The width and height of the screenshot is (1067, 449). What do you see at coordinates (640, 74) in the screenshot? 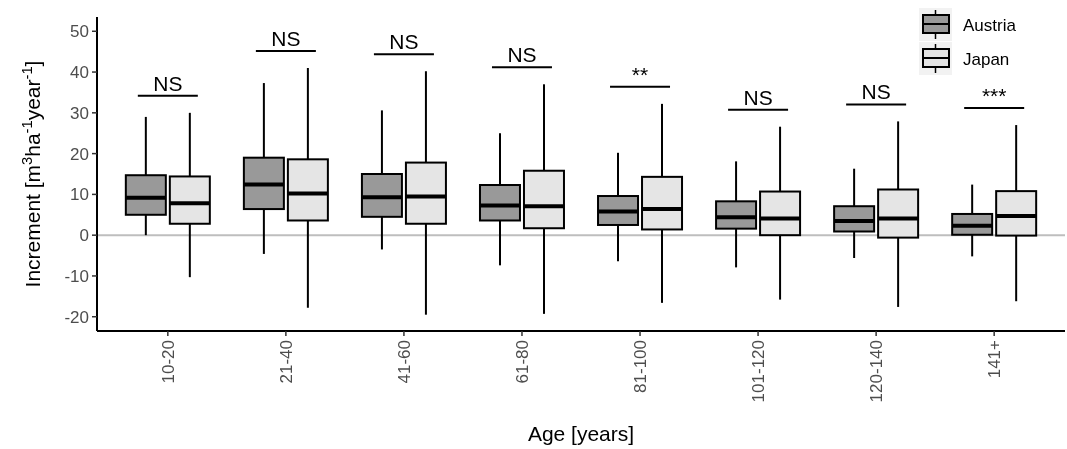
I see `annotation: **` at bounding box center [640, 74].